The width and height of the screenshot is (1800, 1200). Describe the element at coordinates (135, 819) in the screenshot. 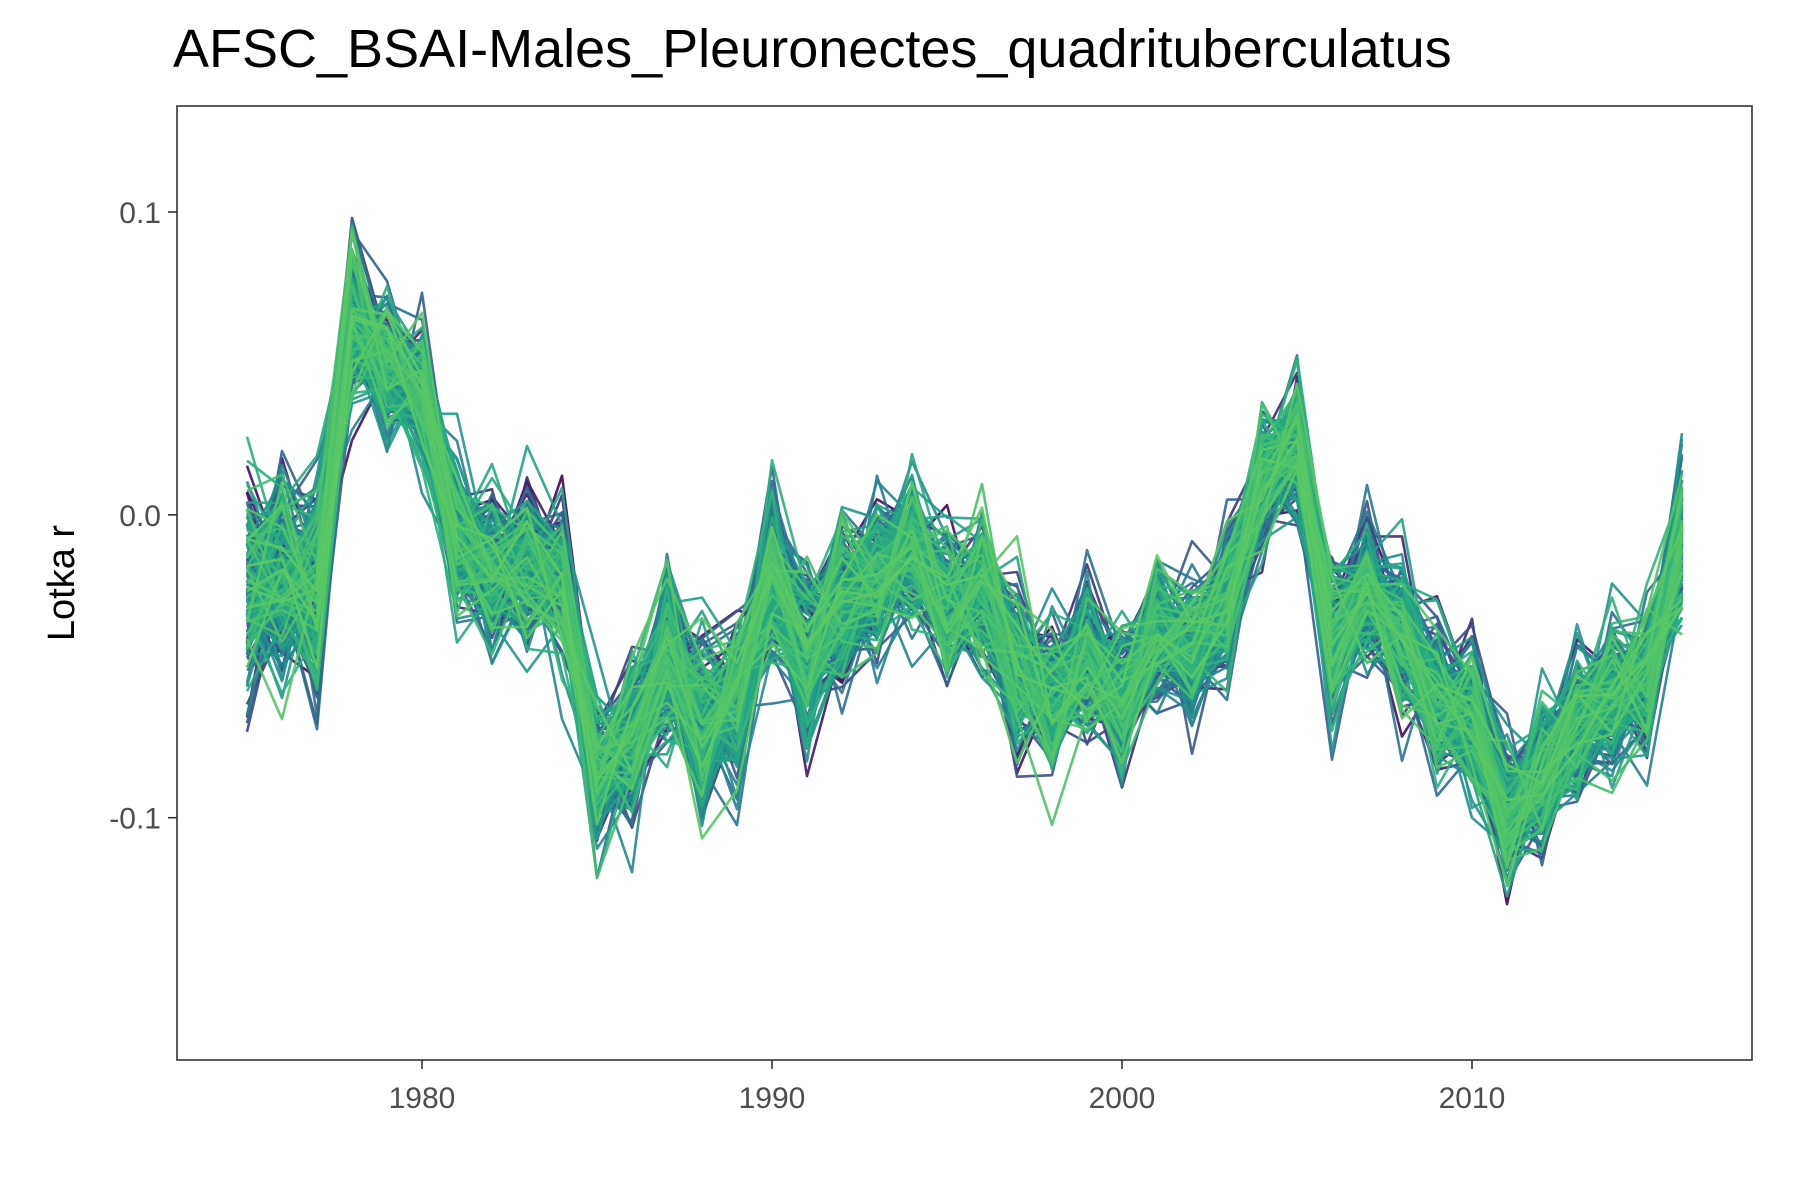

I see `y-tick-label--0.1: -0.1` at that location.